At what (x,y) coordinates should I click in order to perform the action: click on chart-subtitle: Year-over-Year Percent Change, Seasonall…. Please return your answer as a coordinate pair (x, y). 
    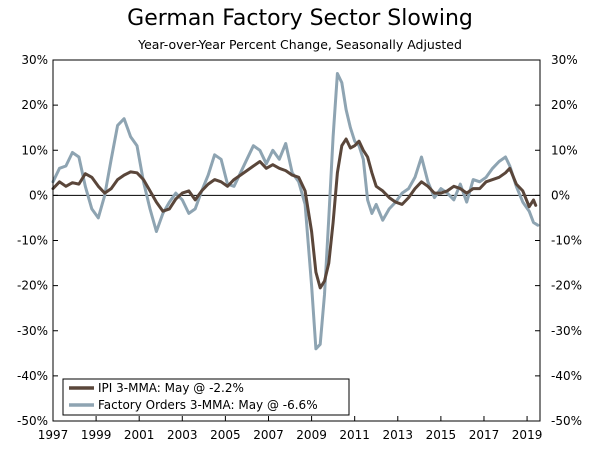
    Looking at the image, I should click on (300, 44).